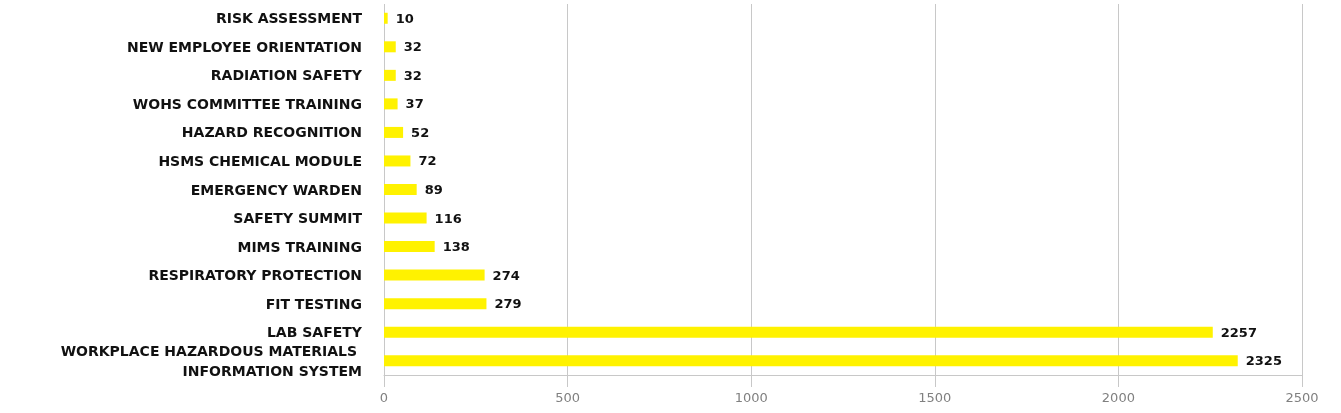  Describe the element at coordinates (404, 18) in the screenshot. I see `data-label: 10` at that location.